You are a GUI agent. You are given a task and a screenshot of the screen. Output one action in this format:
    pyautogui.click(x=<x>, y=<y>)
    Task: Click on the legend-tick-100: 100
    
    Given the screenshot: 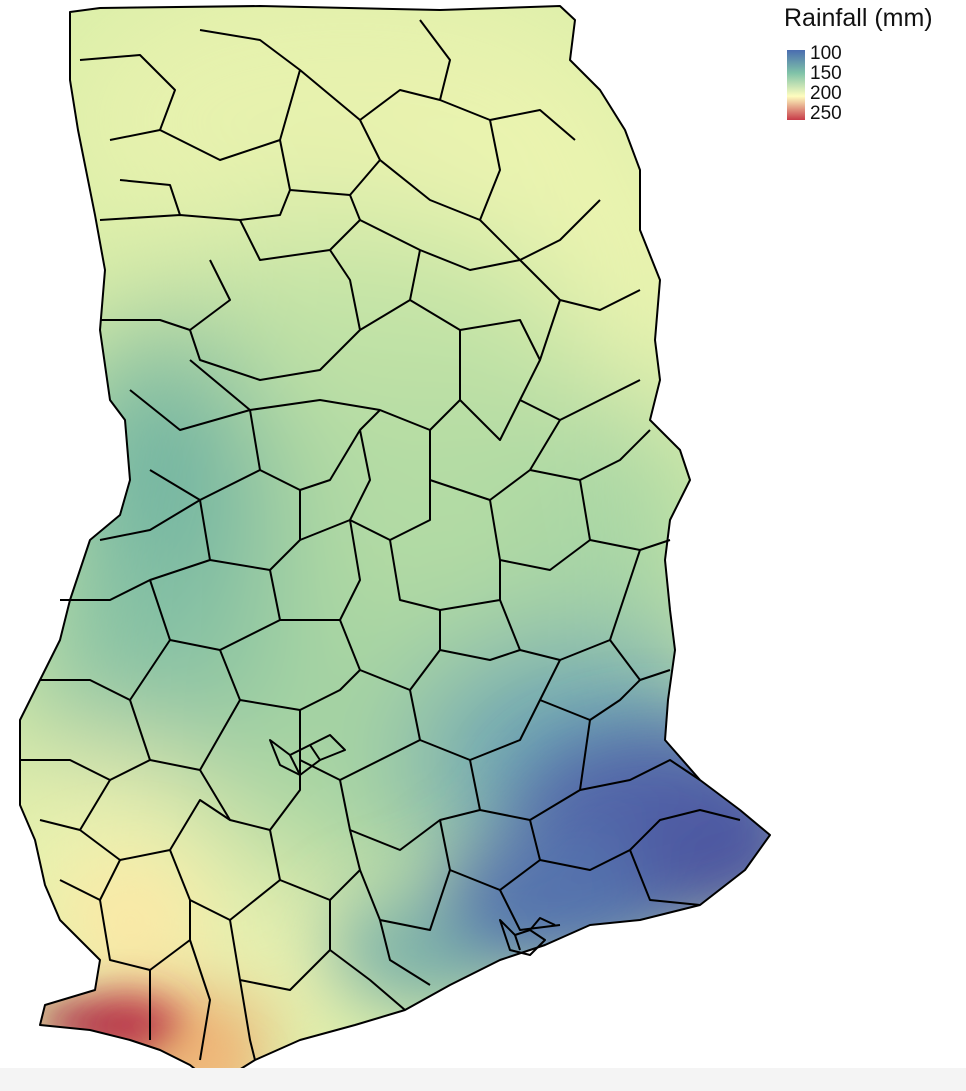 What is the action you would take?
    pyautogui.click(x=826, y=53)
    